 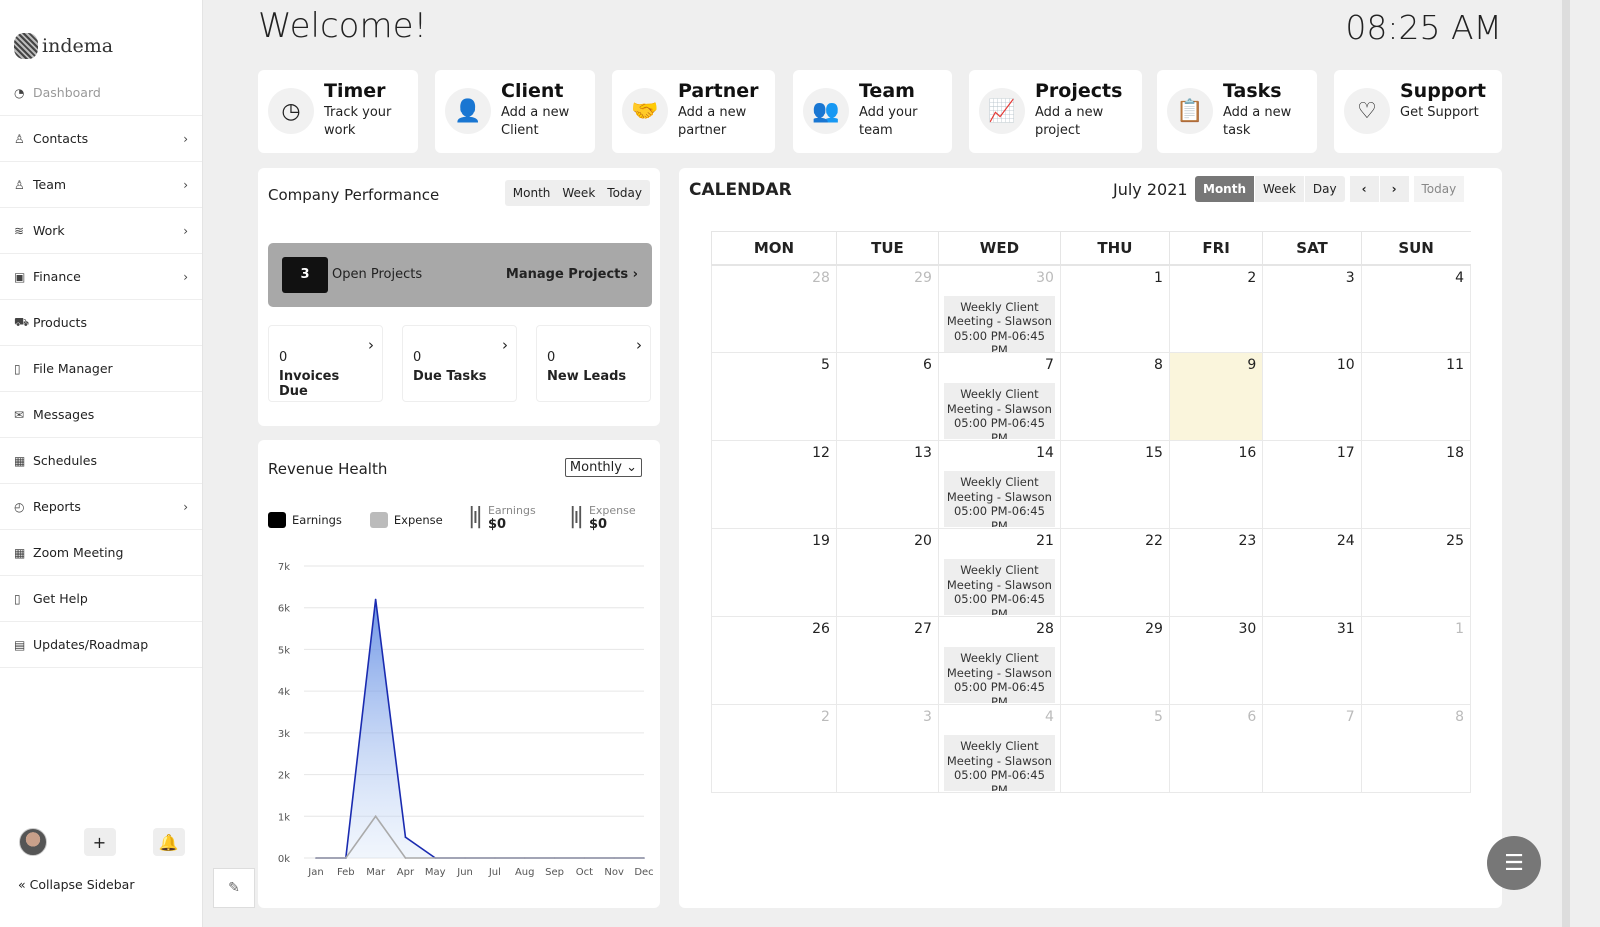 What do you see at coordinates (531, 193) in the screenshot?
I see `tab-month: Month` at bounding box center [531, 193].